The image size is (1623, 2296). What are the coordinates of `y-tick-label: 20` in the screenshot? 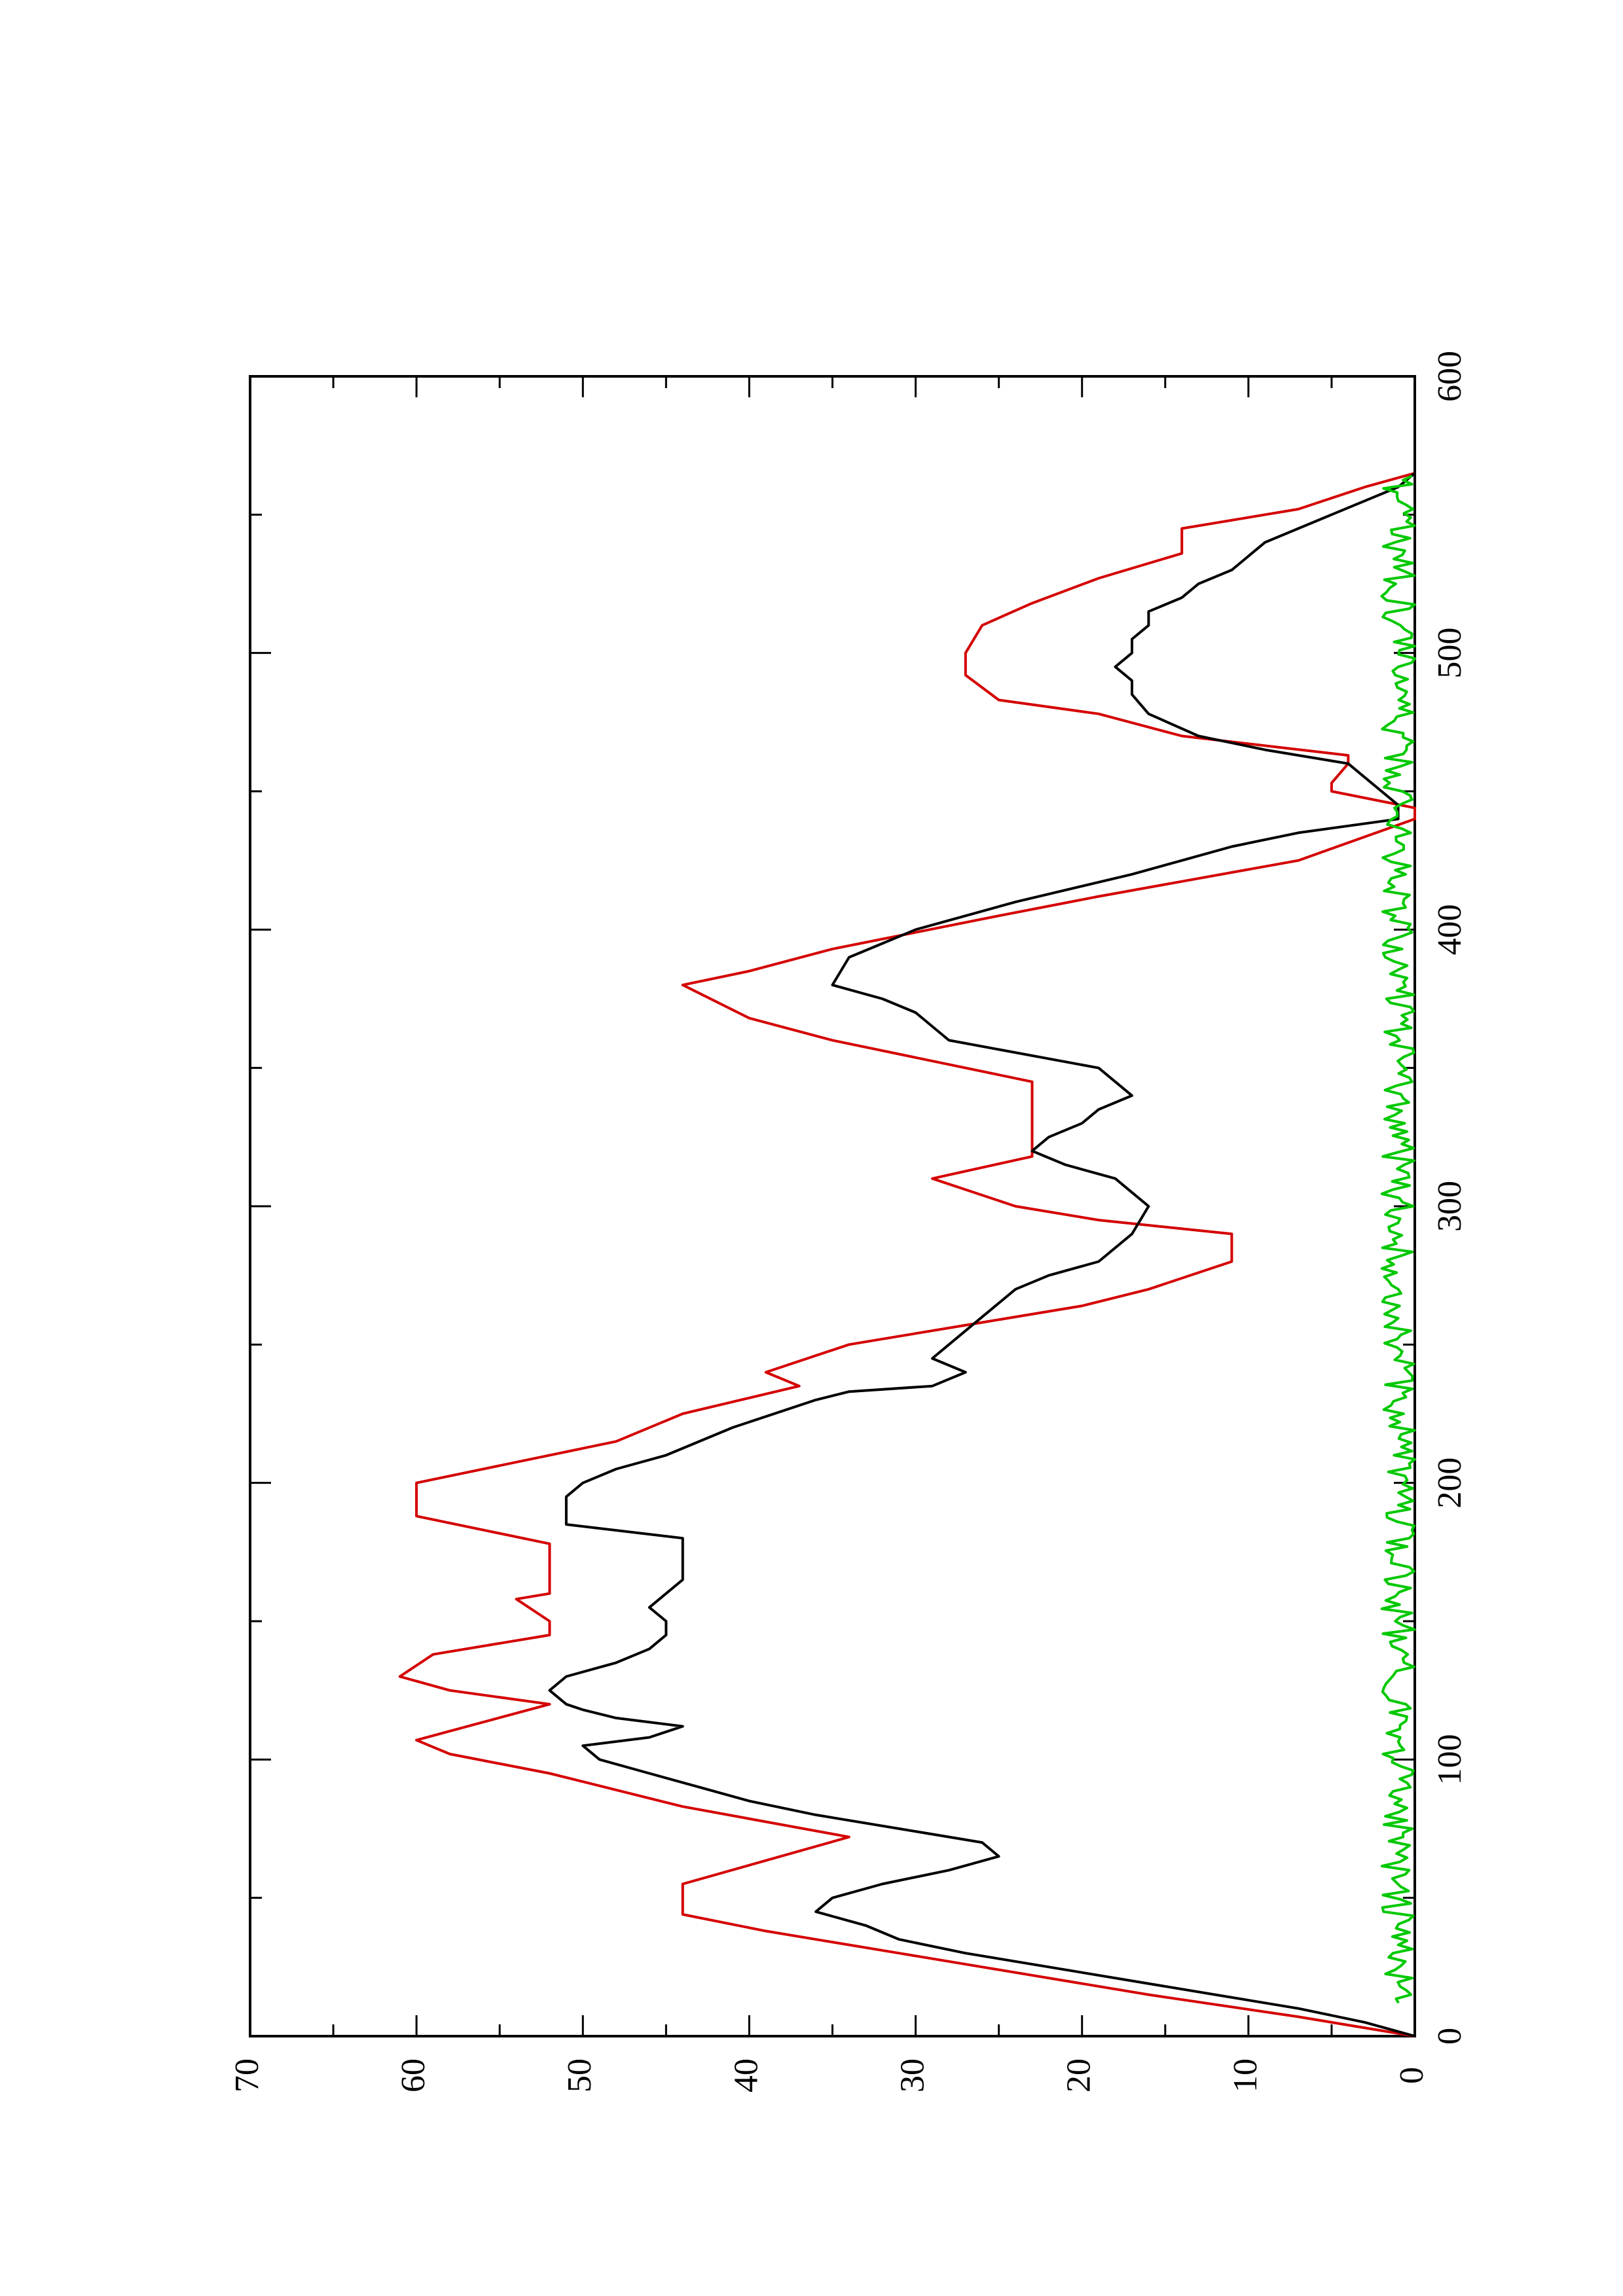 It's located at (1079, 2075).